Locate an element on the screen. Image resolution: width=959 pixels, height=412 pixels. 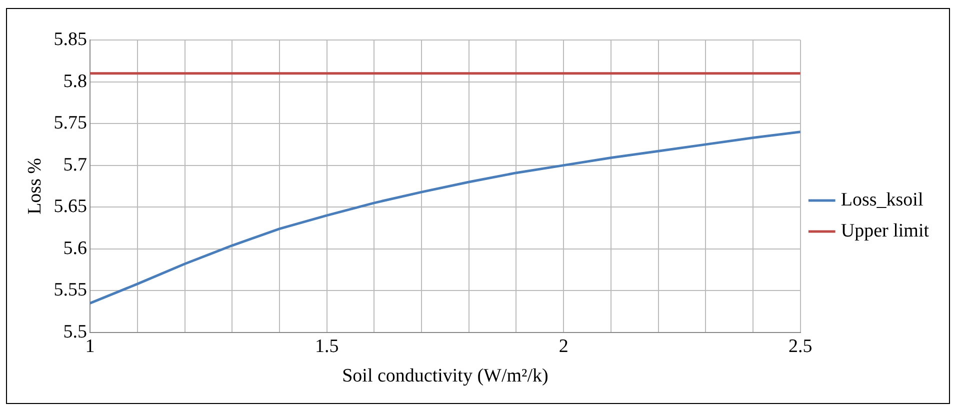
y-tick-label: 5.7 is located at coordinates (75, 165).